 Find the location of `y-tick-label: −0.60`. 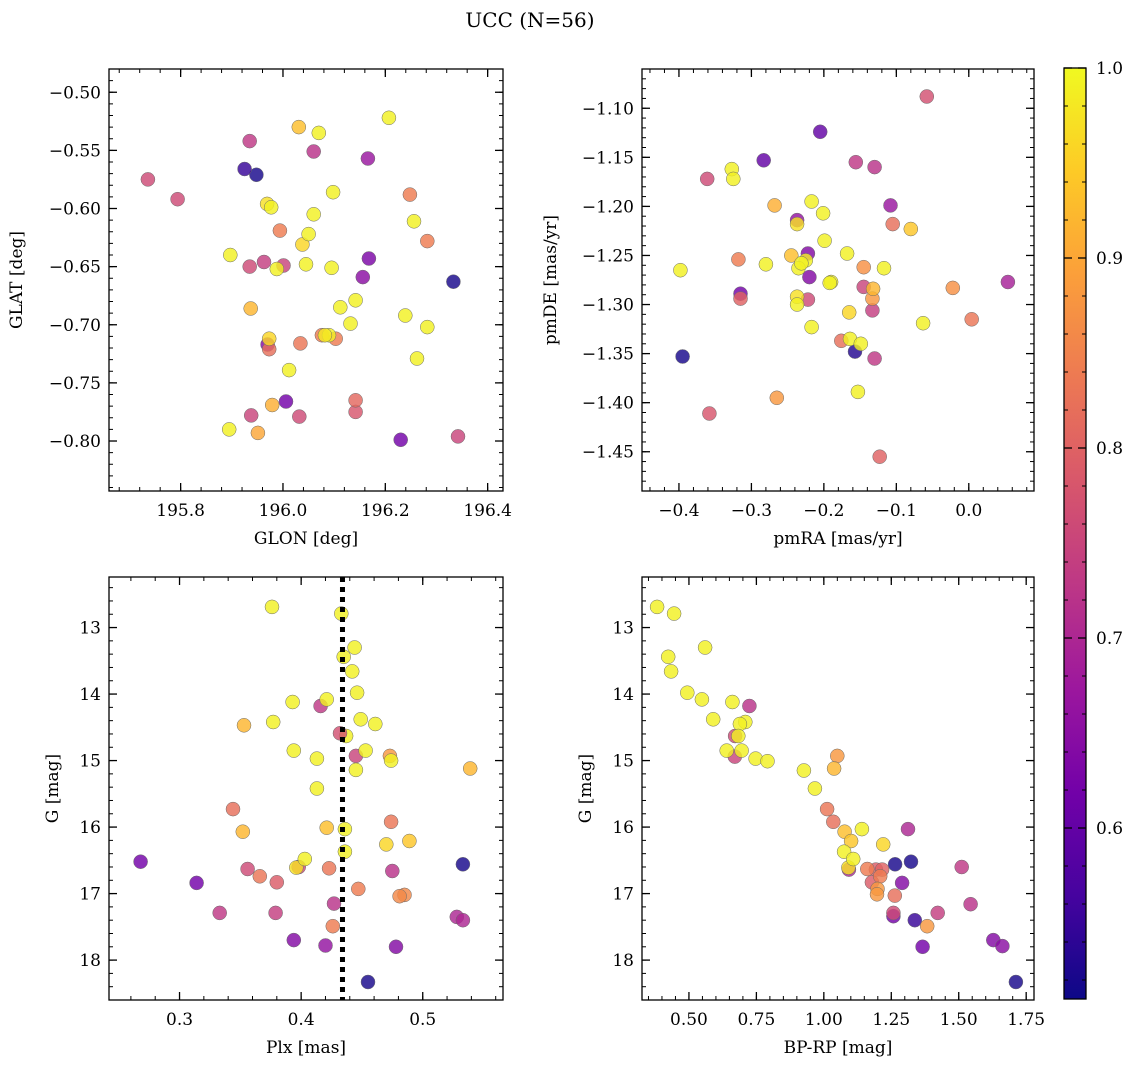

y-tick-label: −0.60 is located at coordinates (75, 210).